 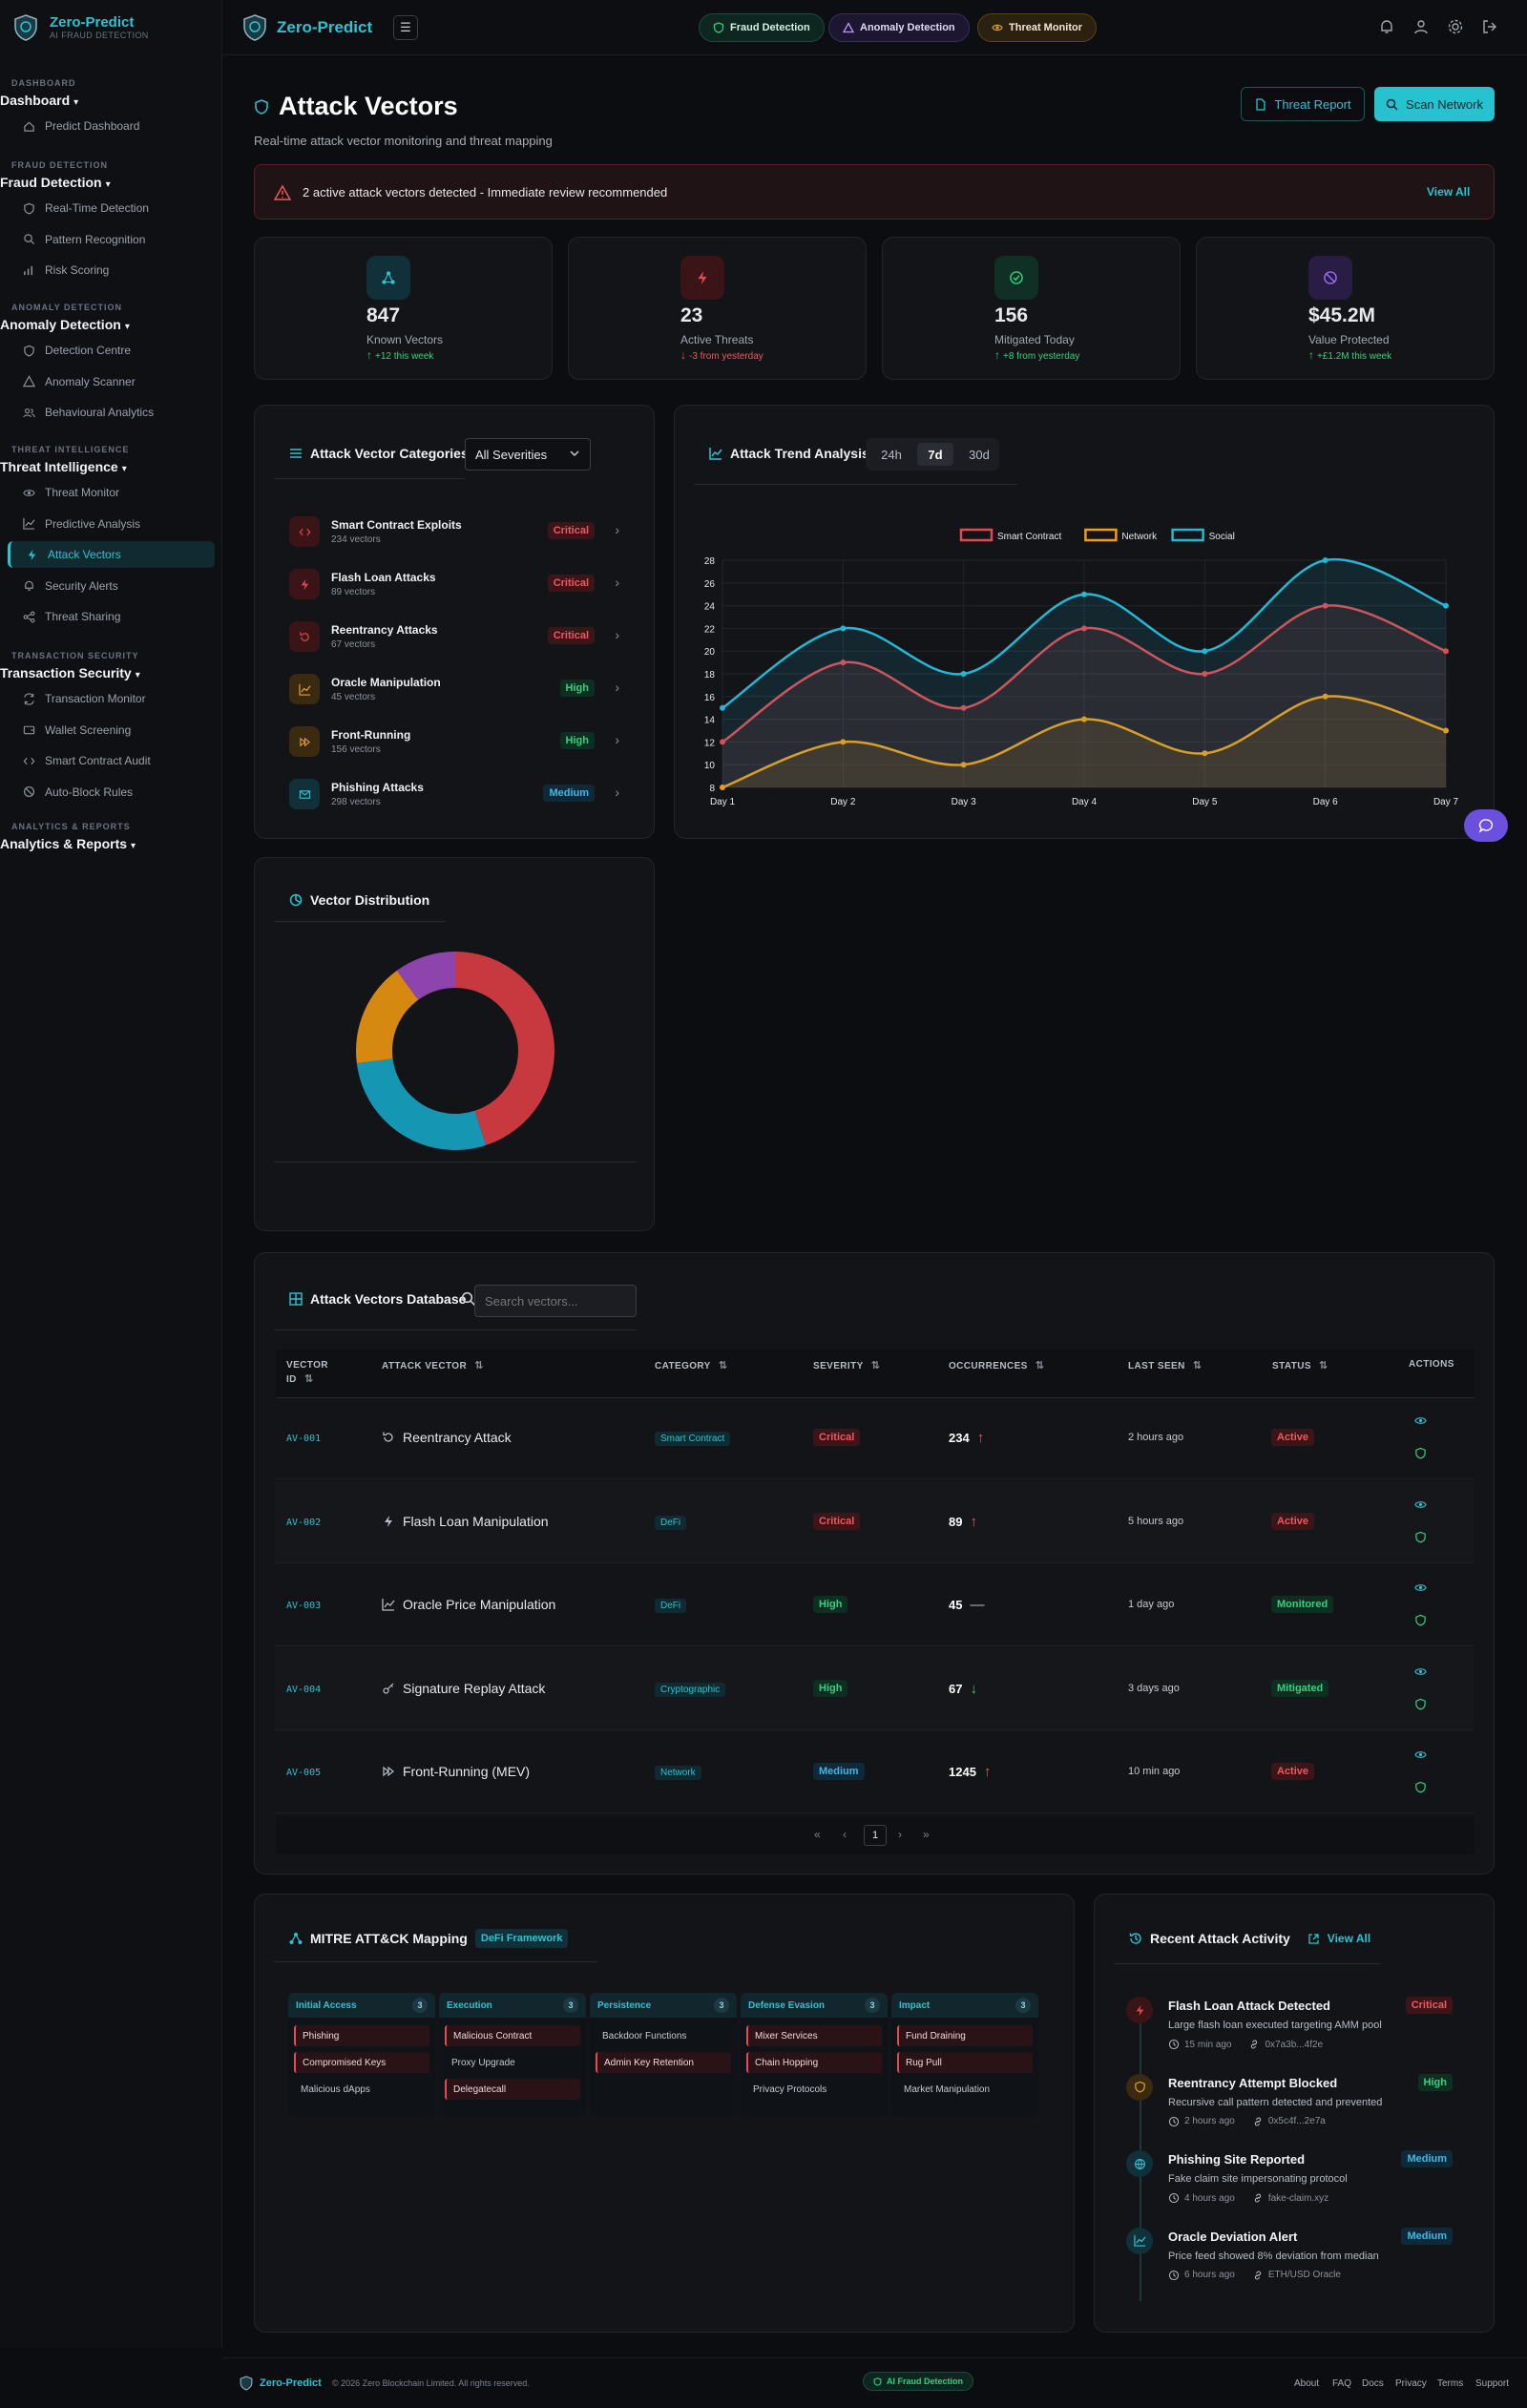 I want to click on pill-anomaly-detection: Anomaly Detection, so click(x=899, y=27).